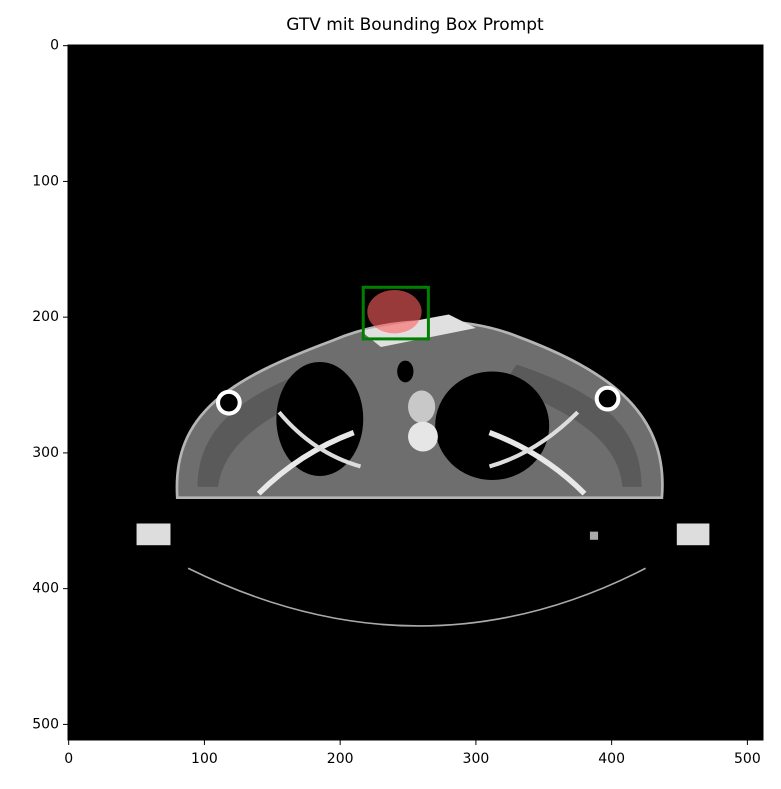  Describe the element at coordinates (45, 724) in the screenshot. I see `y-tick-label: 500` at that location.